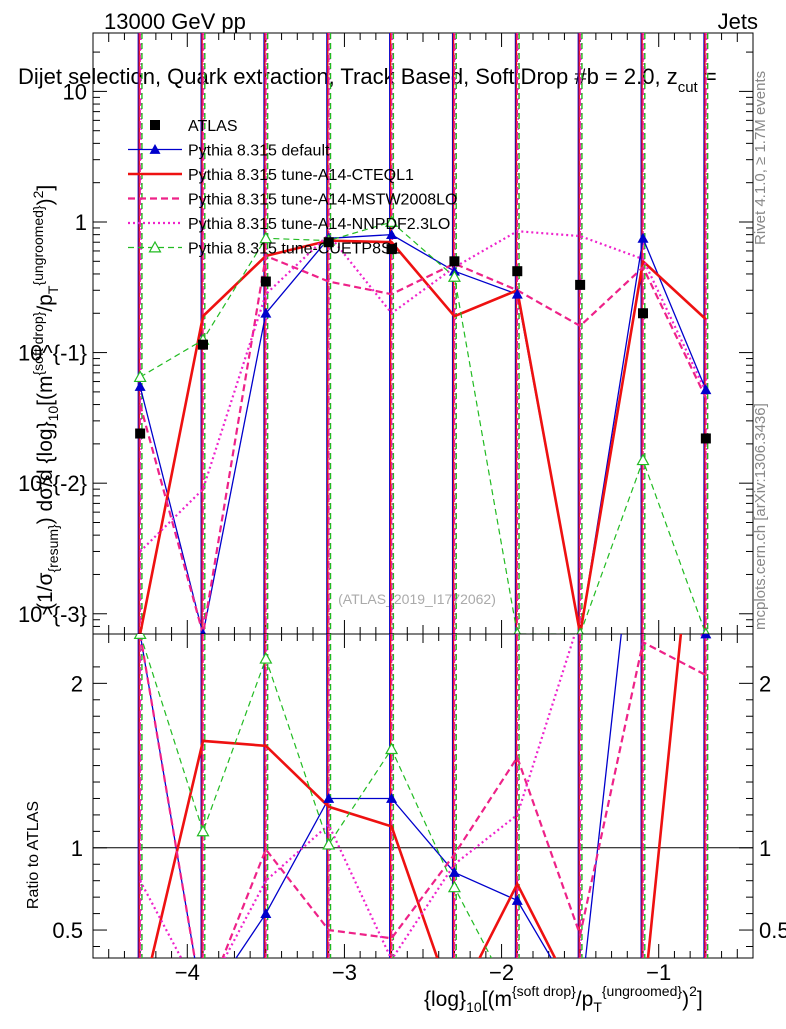 The image size is (786, 1029). What do you see at coordinates (688, 87) in the screenshot?
I see `selection-title-sub: cut` at bounding box center [688, 87].